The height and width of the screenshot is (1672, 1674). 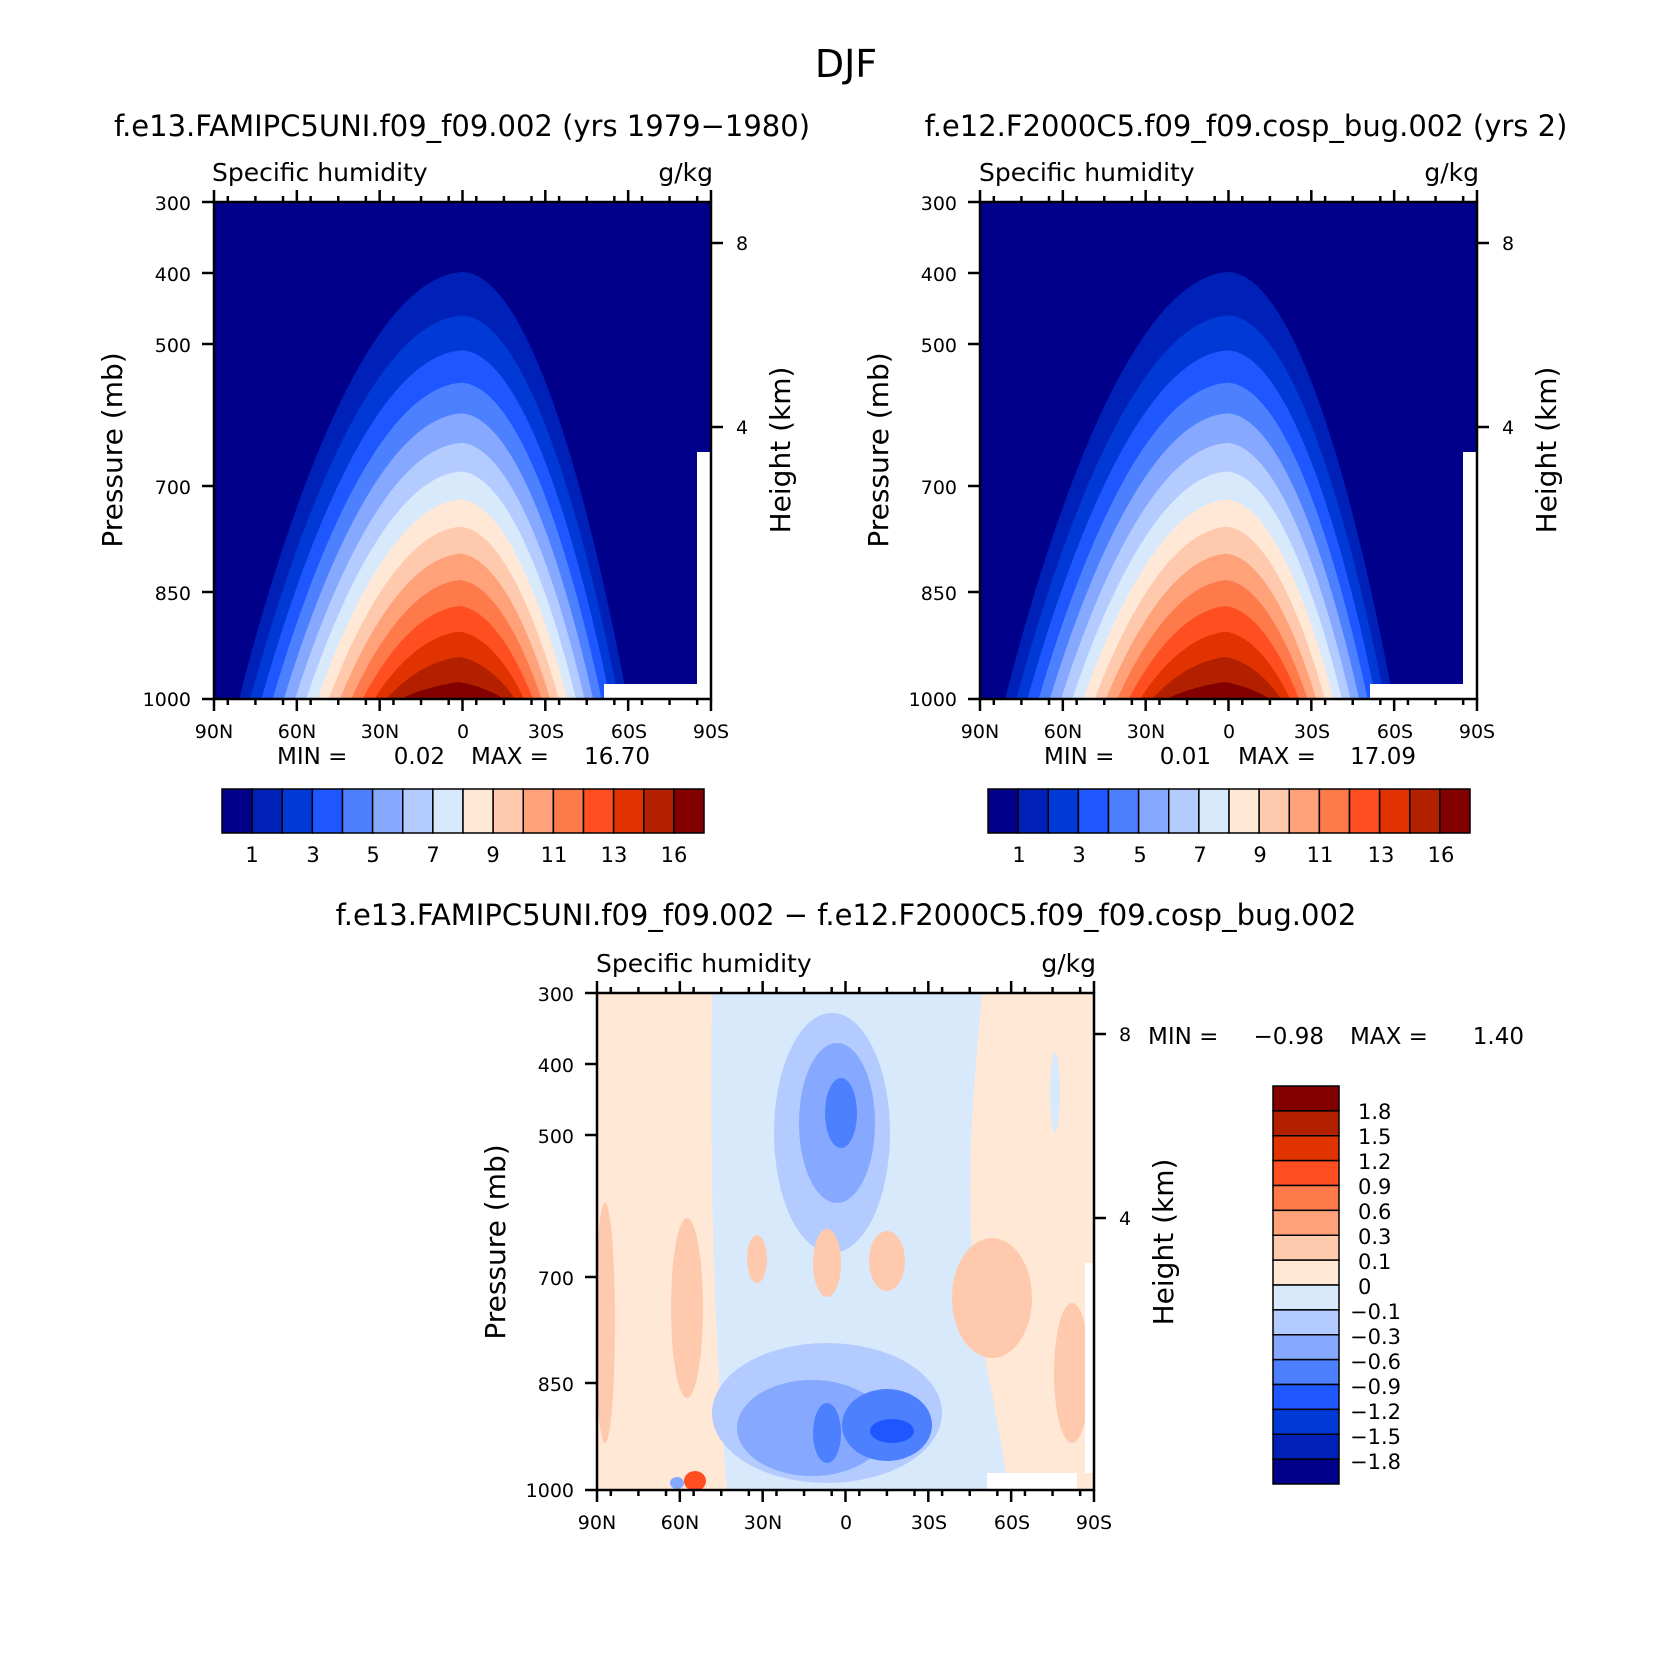 I want to click on x-tick-label: 60S, so click(x=1395, y=732).